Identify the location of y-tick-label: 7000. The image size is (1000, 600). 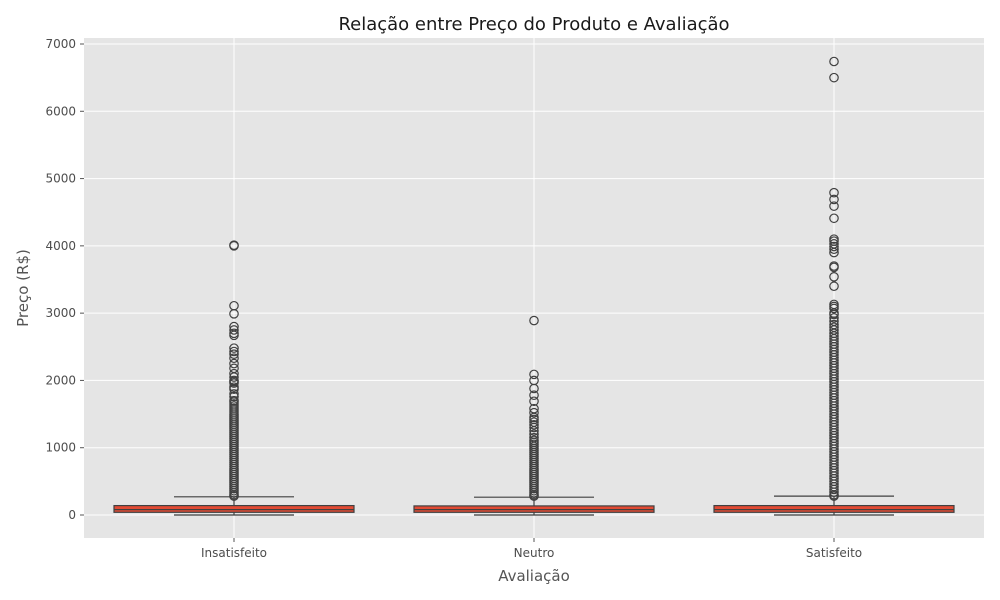
(60, 44).